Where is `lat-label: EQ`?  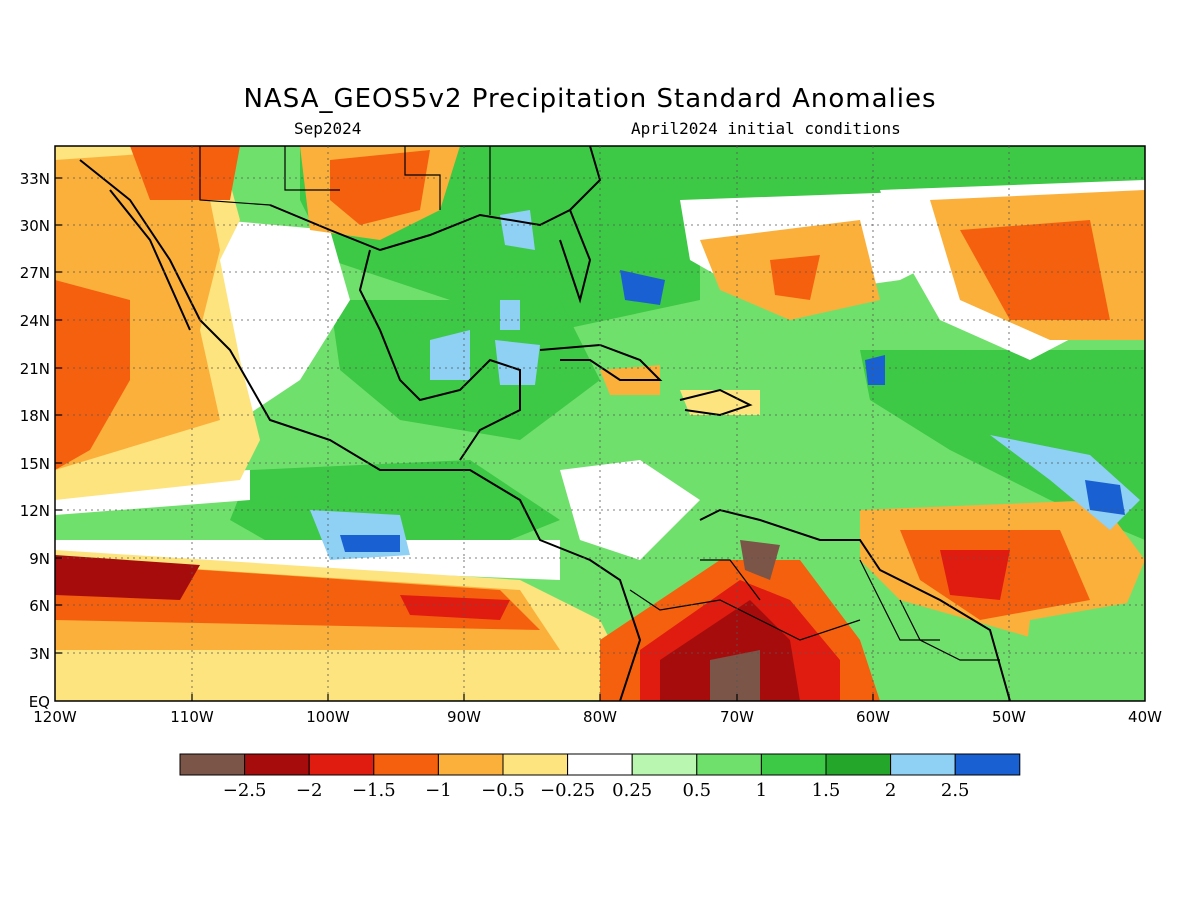
lat-label: EQ is located at coordinates (39, 702).